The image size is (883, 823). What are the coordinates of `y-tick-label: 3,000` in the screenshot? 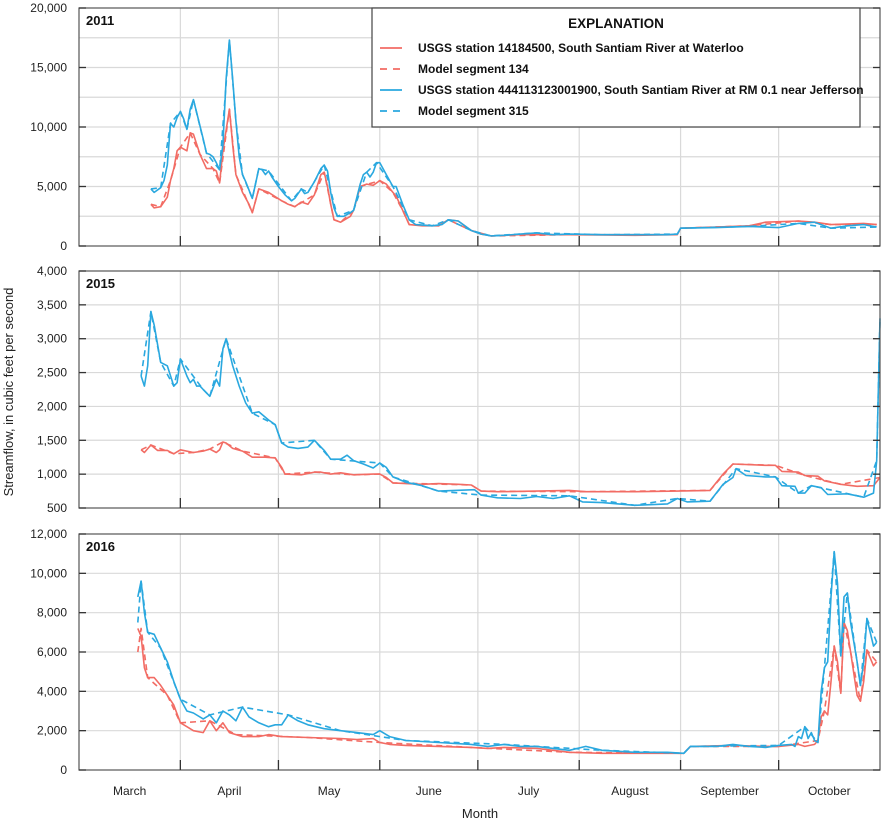 It's located at (52, 339).